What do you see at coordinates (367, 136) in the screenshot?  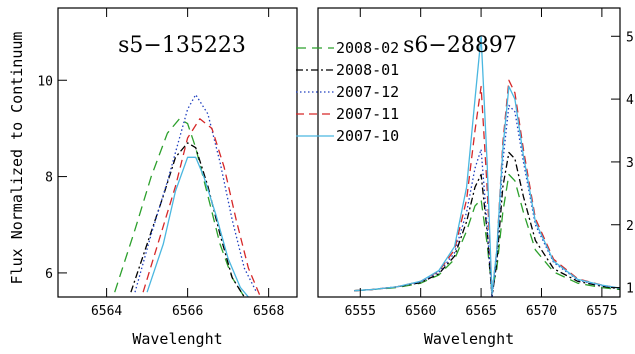 I see `legend-label: 2007-10` at bounding box center [367, 136].